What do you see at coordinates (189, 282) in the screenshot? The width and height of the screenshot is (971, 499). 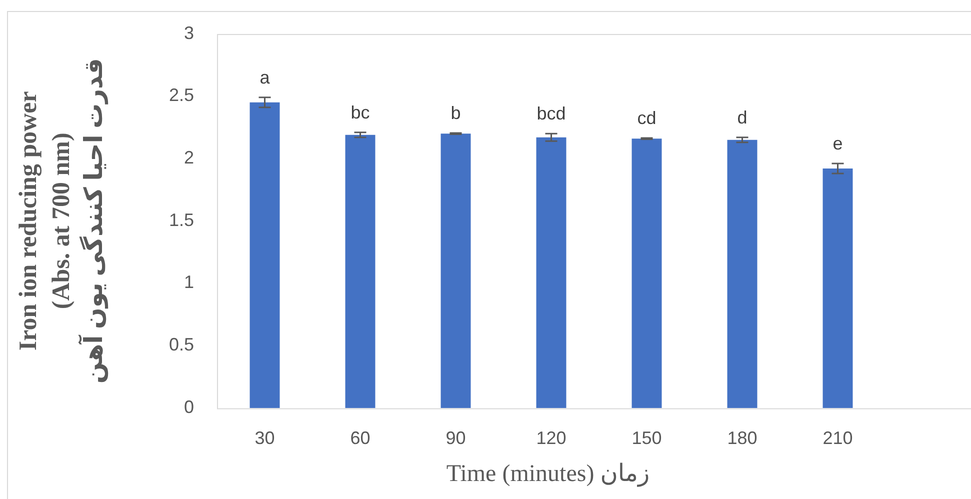 I see `y-tick-label: 1` at bounding box center [189, 282].